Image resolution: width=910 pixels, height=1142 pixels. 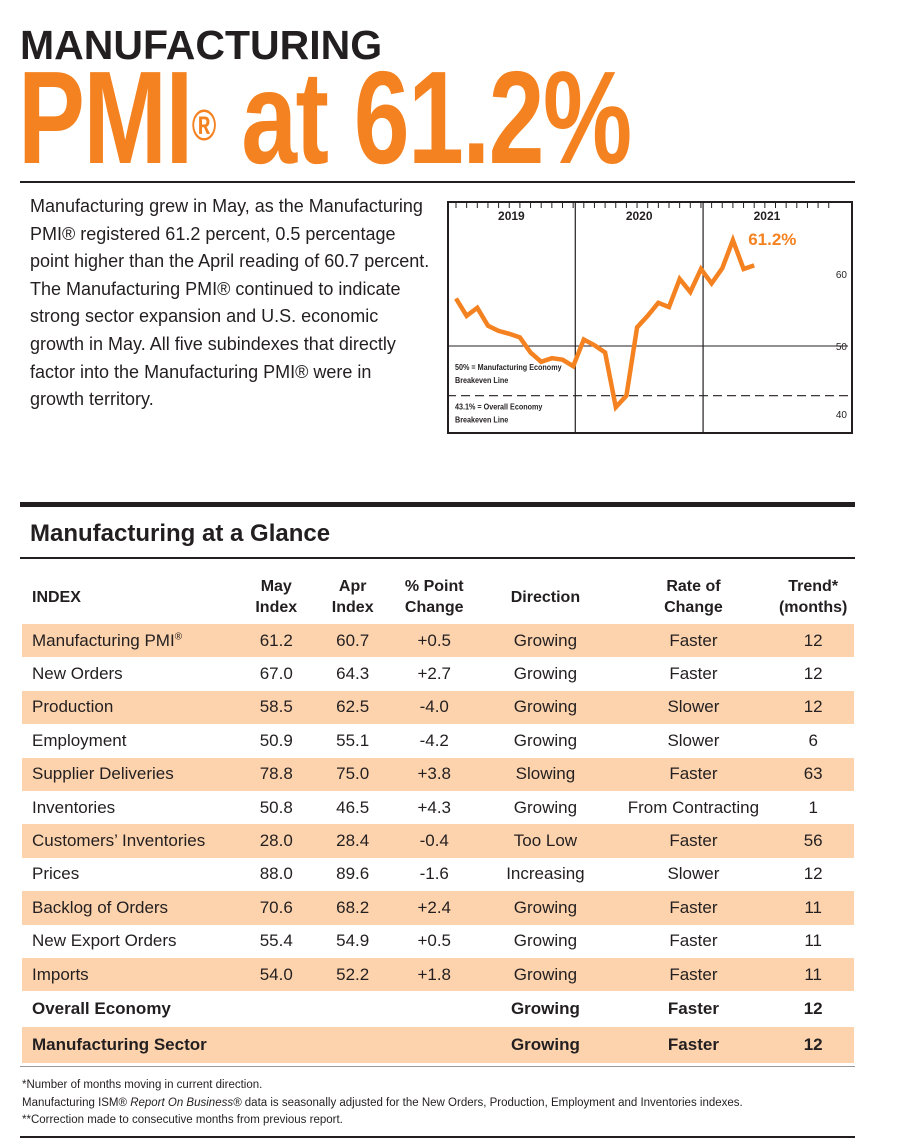 What do you see at coordinates (437, 558) in the screenshot?
I see `glance-title-divider` at bounding box center [437, 558].